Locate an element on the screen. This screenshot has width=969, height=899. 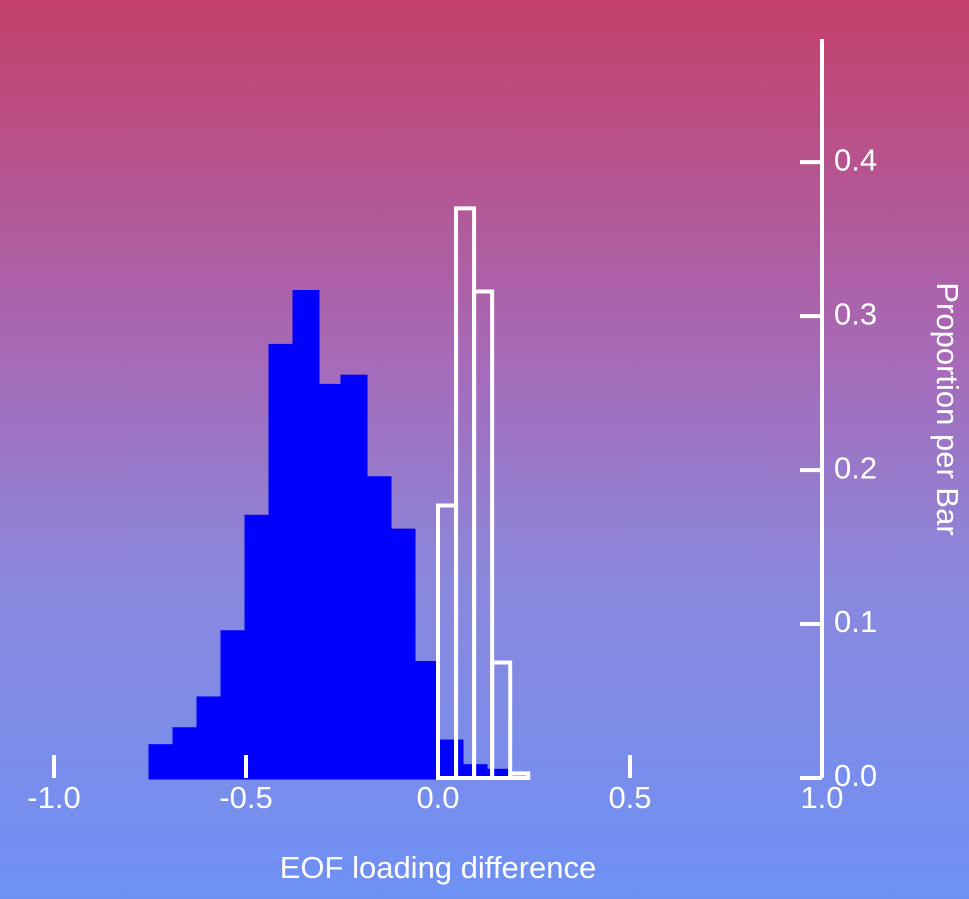
x-axis-title: EOF loading difference is located at coordinates (438, 867).